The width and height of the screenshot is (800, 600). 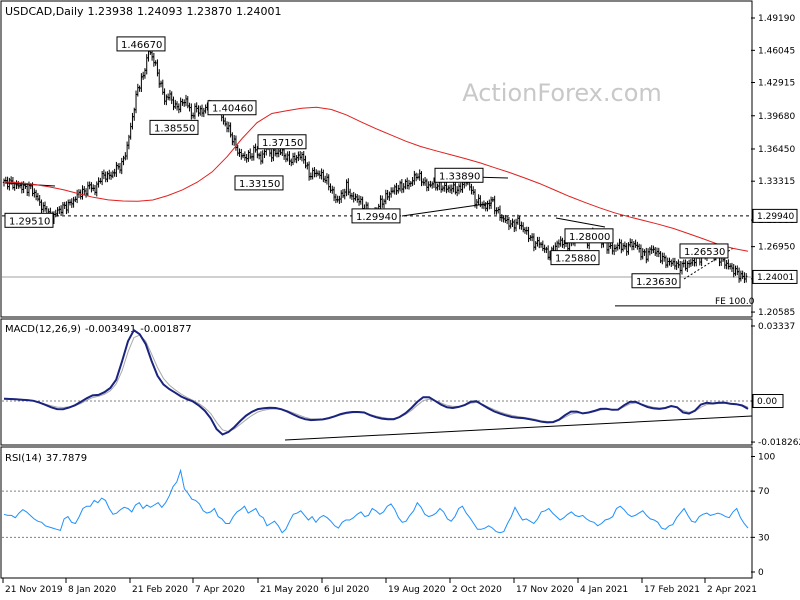 I want to click on x-tick-label: 7 Apr 2020, so click(x=220, y=590).